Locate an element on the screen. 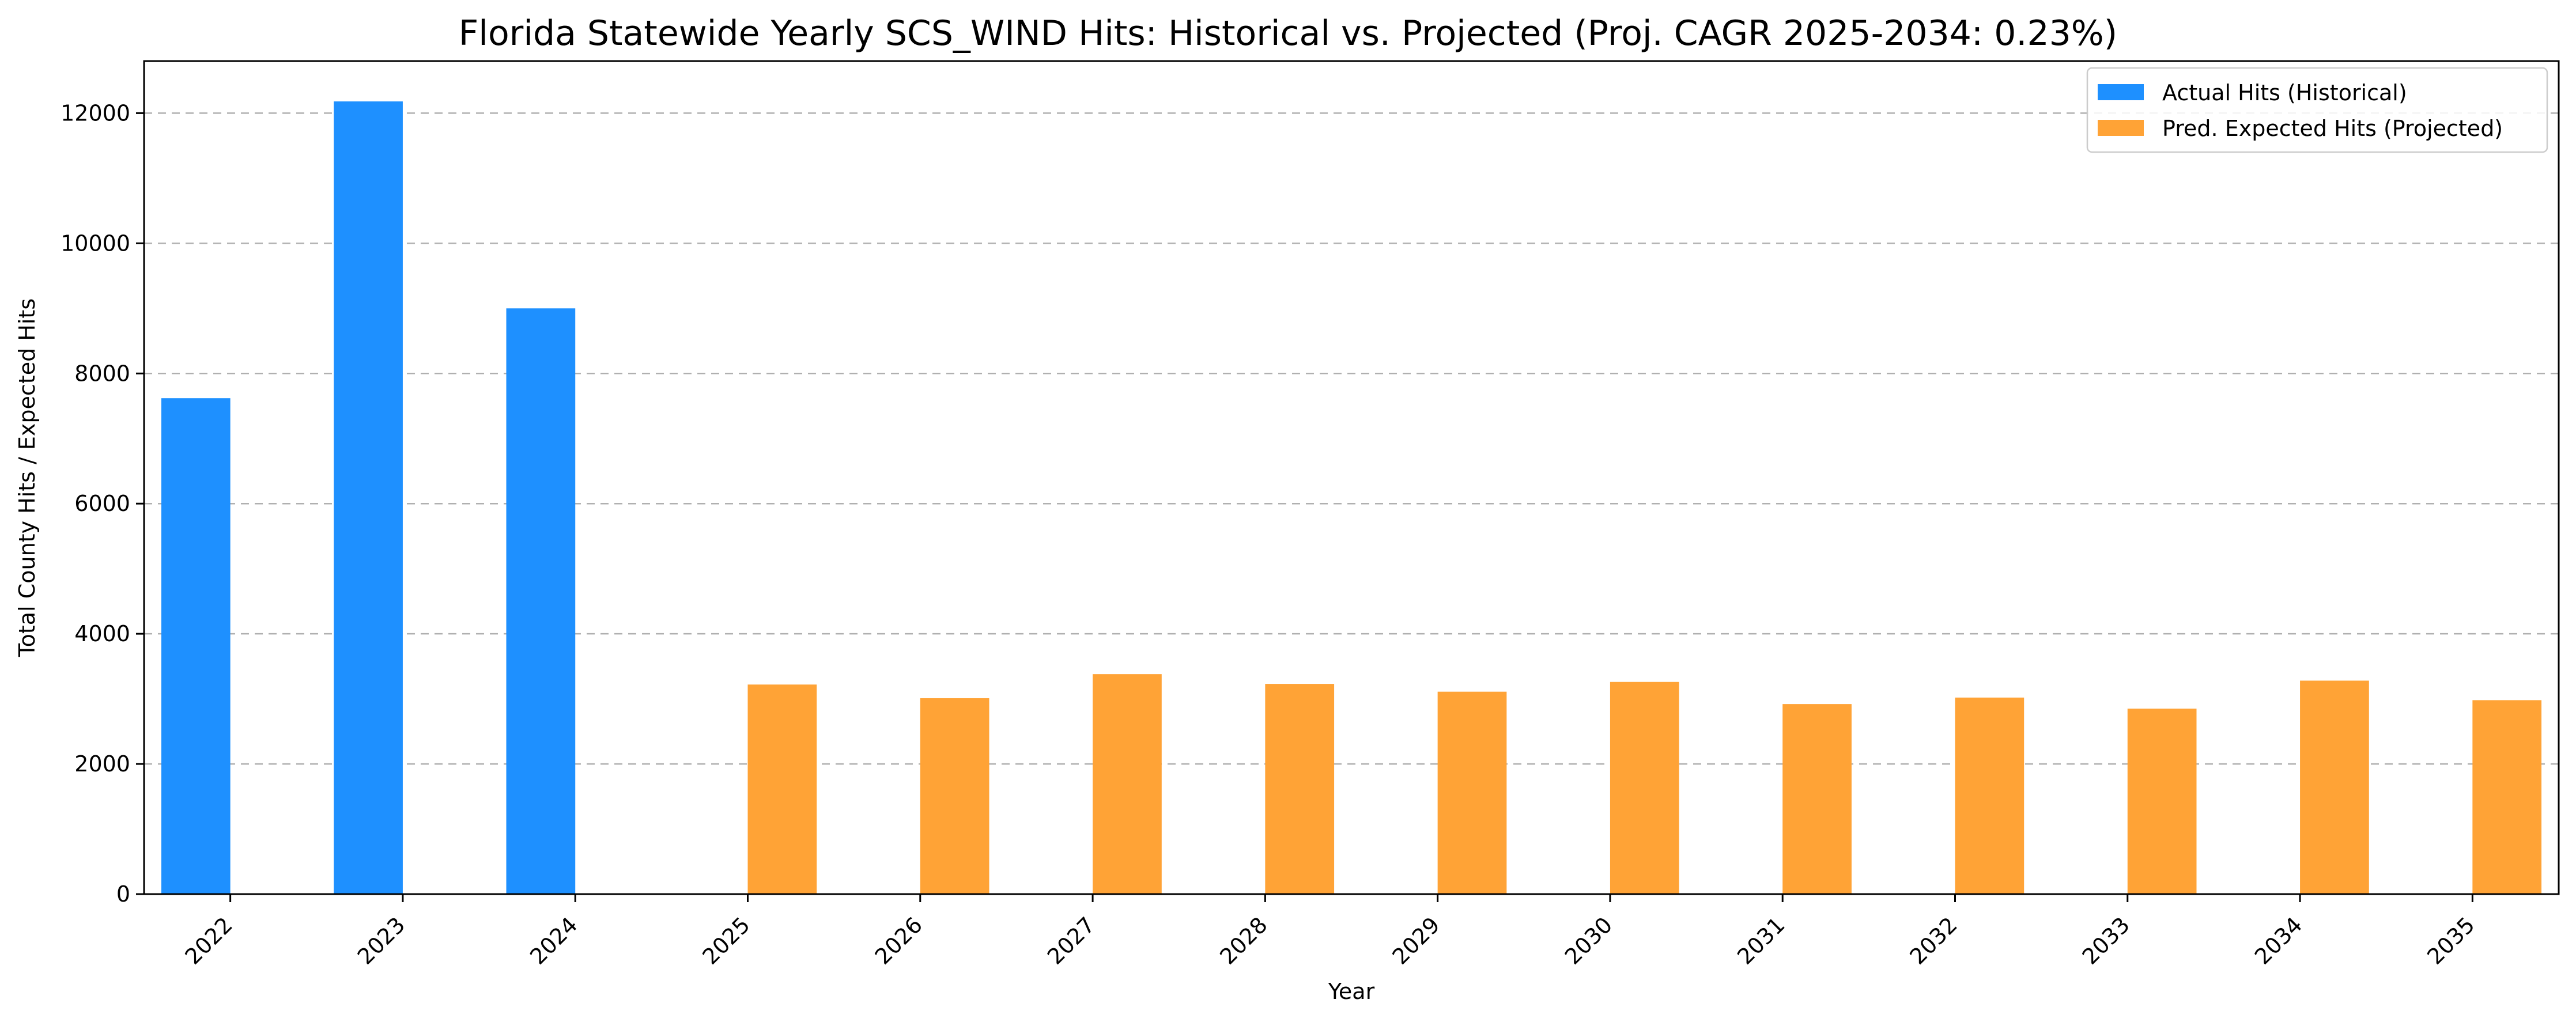 This screenshot has width=2576, height=1022. x-tick-label: 2024 is located at coordinates (554, 941).